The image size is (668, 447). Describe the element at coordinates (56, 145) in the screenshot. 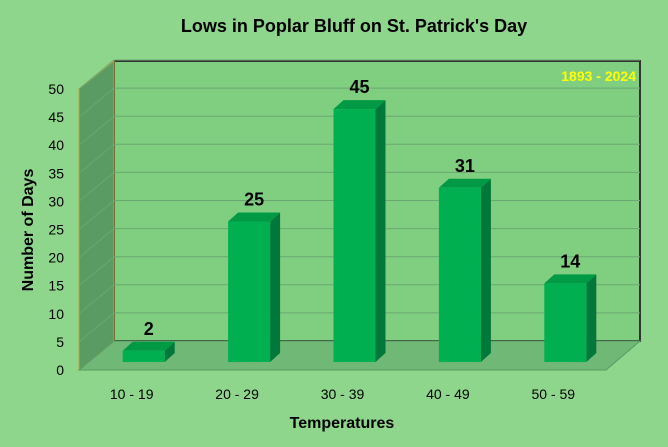

I see `y-tick-label: 40` at that location.